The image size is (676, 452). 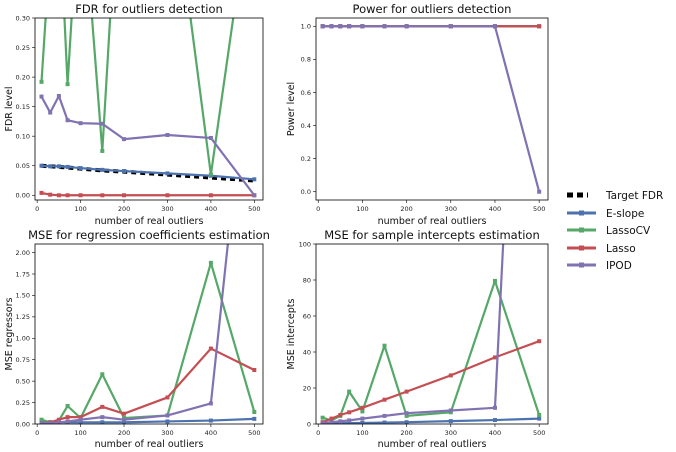 What do you see at coordinates (306, 126) in the screenshot?
I see `power-ytick-label: 0.4` at bounding box center [306, 126].